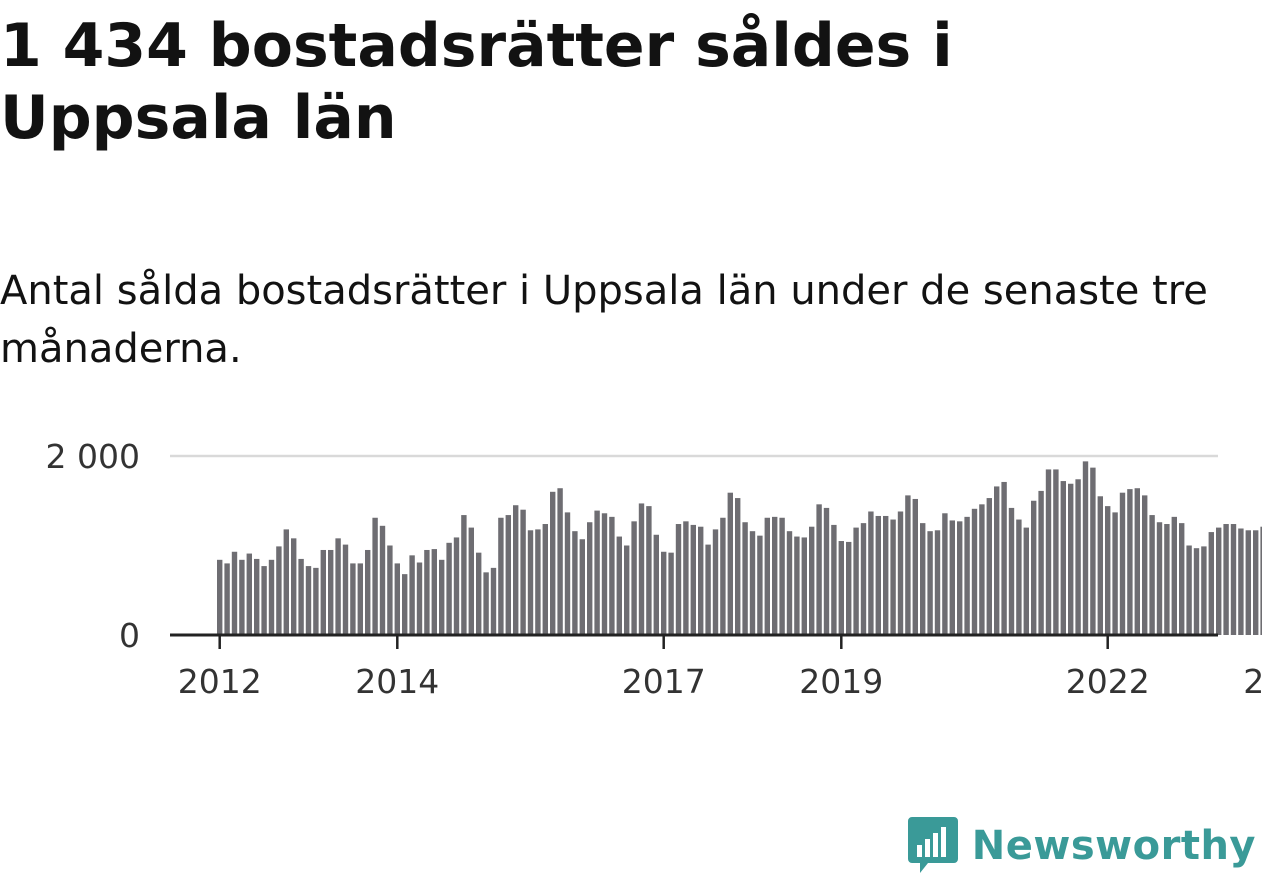 The image size is (1262, 879). I want to click on y-tick-label: 0, so click(129, 635).